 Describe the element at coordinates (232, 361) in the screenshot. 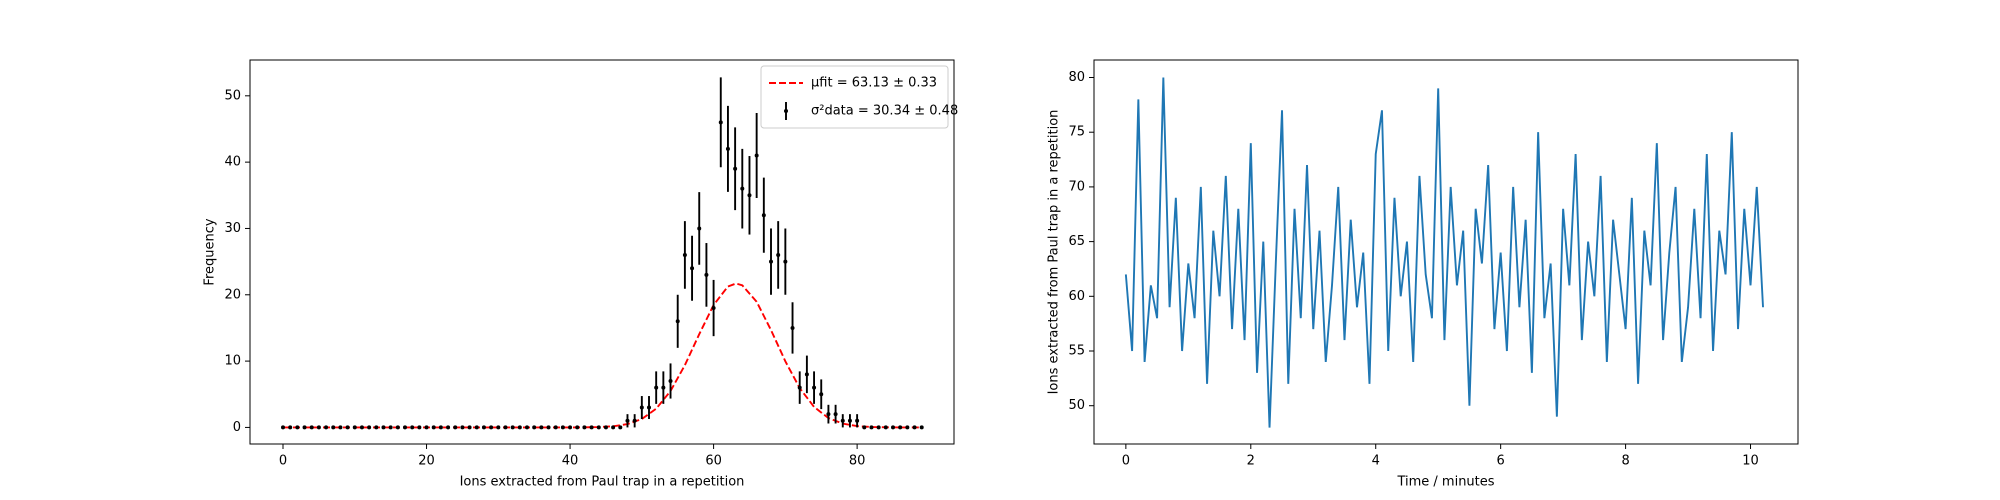

I see `y-tick-label: 10` at that location.